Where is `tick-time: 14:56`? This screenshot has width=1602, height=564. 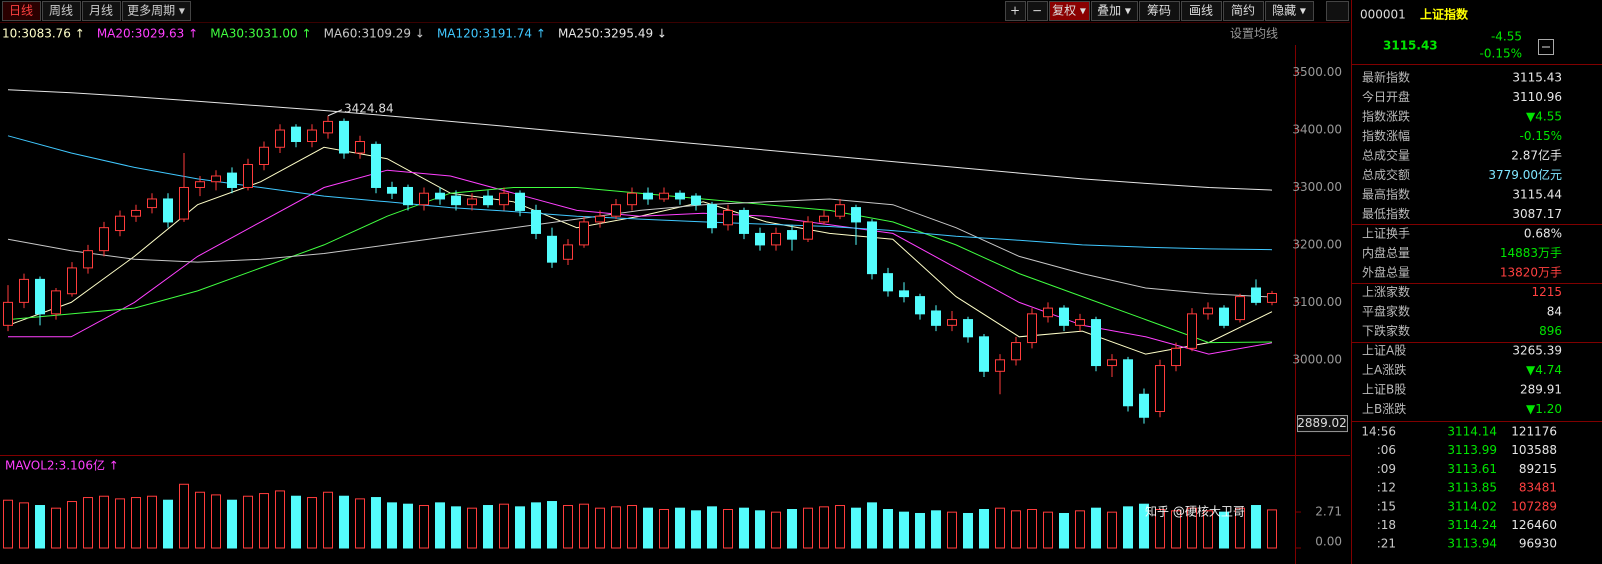 tick-time: 14:56 is located at coordinates (1378, 432).